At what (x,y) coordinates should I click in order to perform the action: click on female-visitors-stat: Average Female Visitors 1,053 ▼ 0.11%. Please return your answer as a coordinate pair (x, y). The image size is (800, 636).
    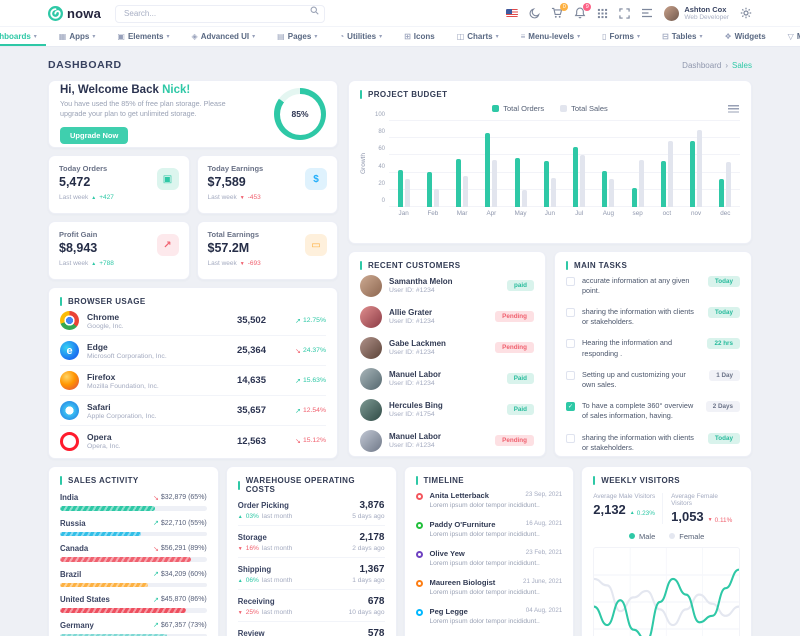
    Looking at the image, I should click on (701, 508).